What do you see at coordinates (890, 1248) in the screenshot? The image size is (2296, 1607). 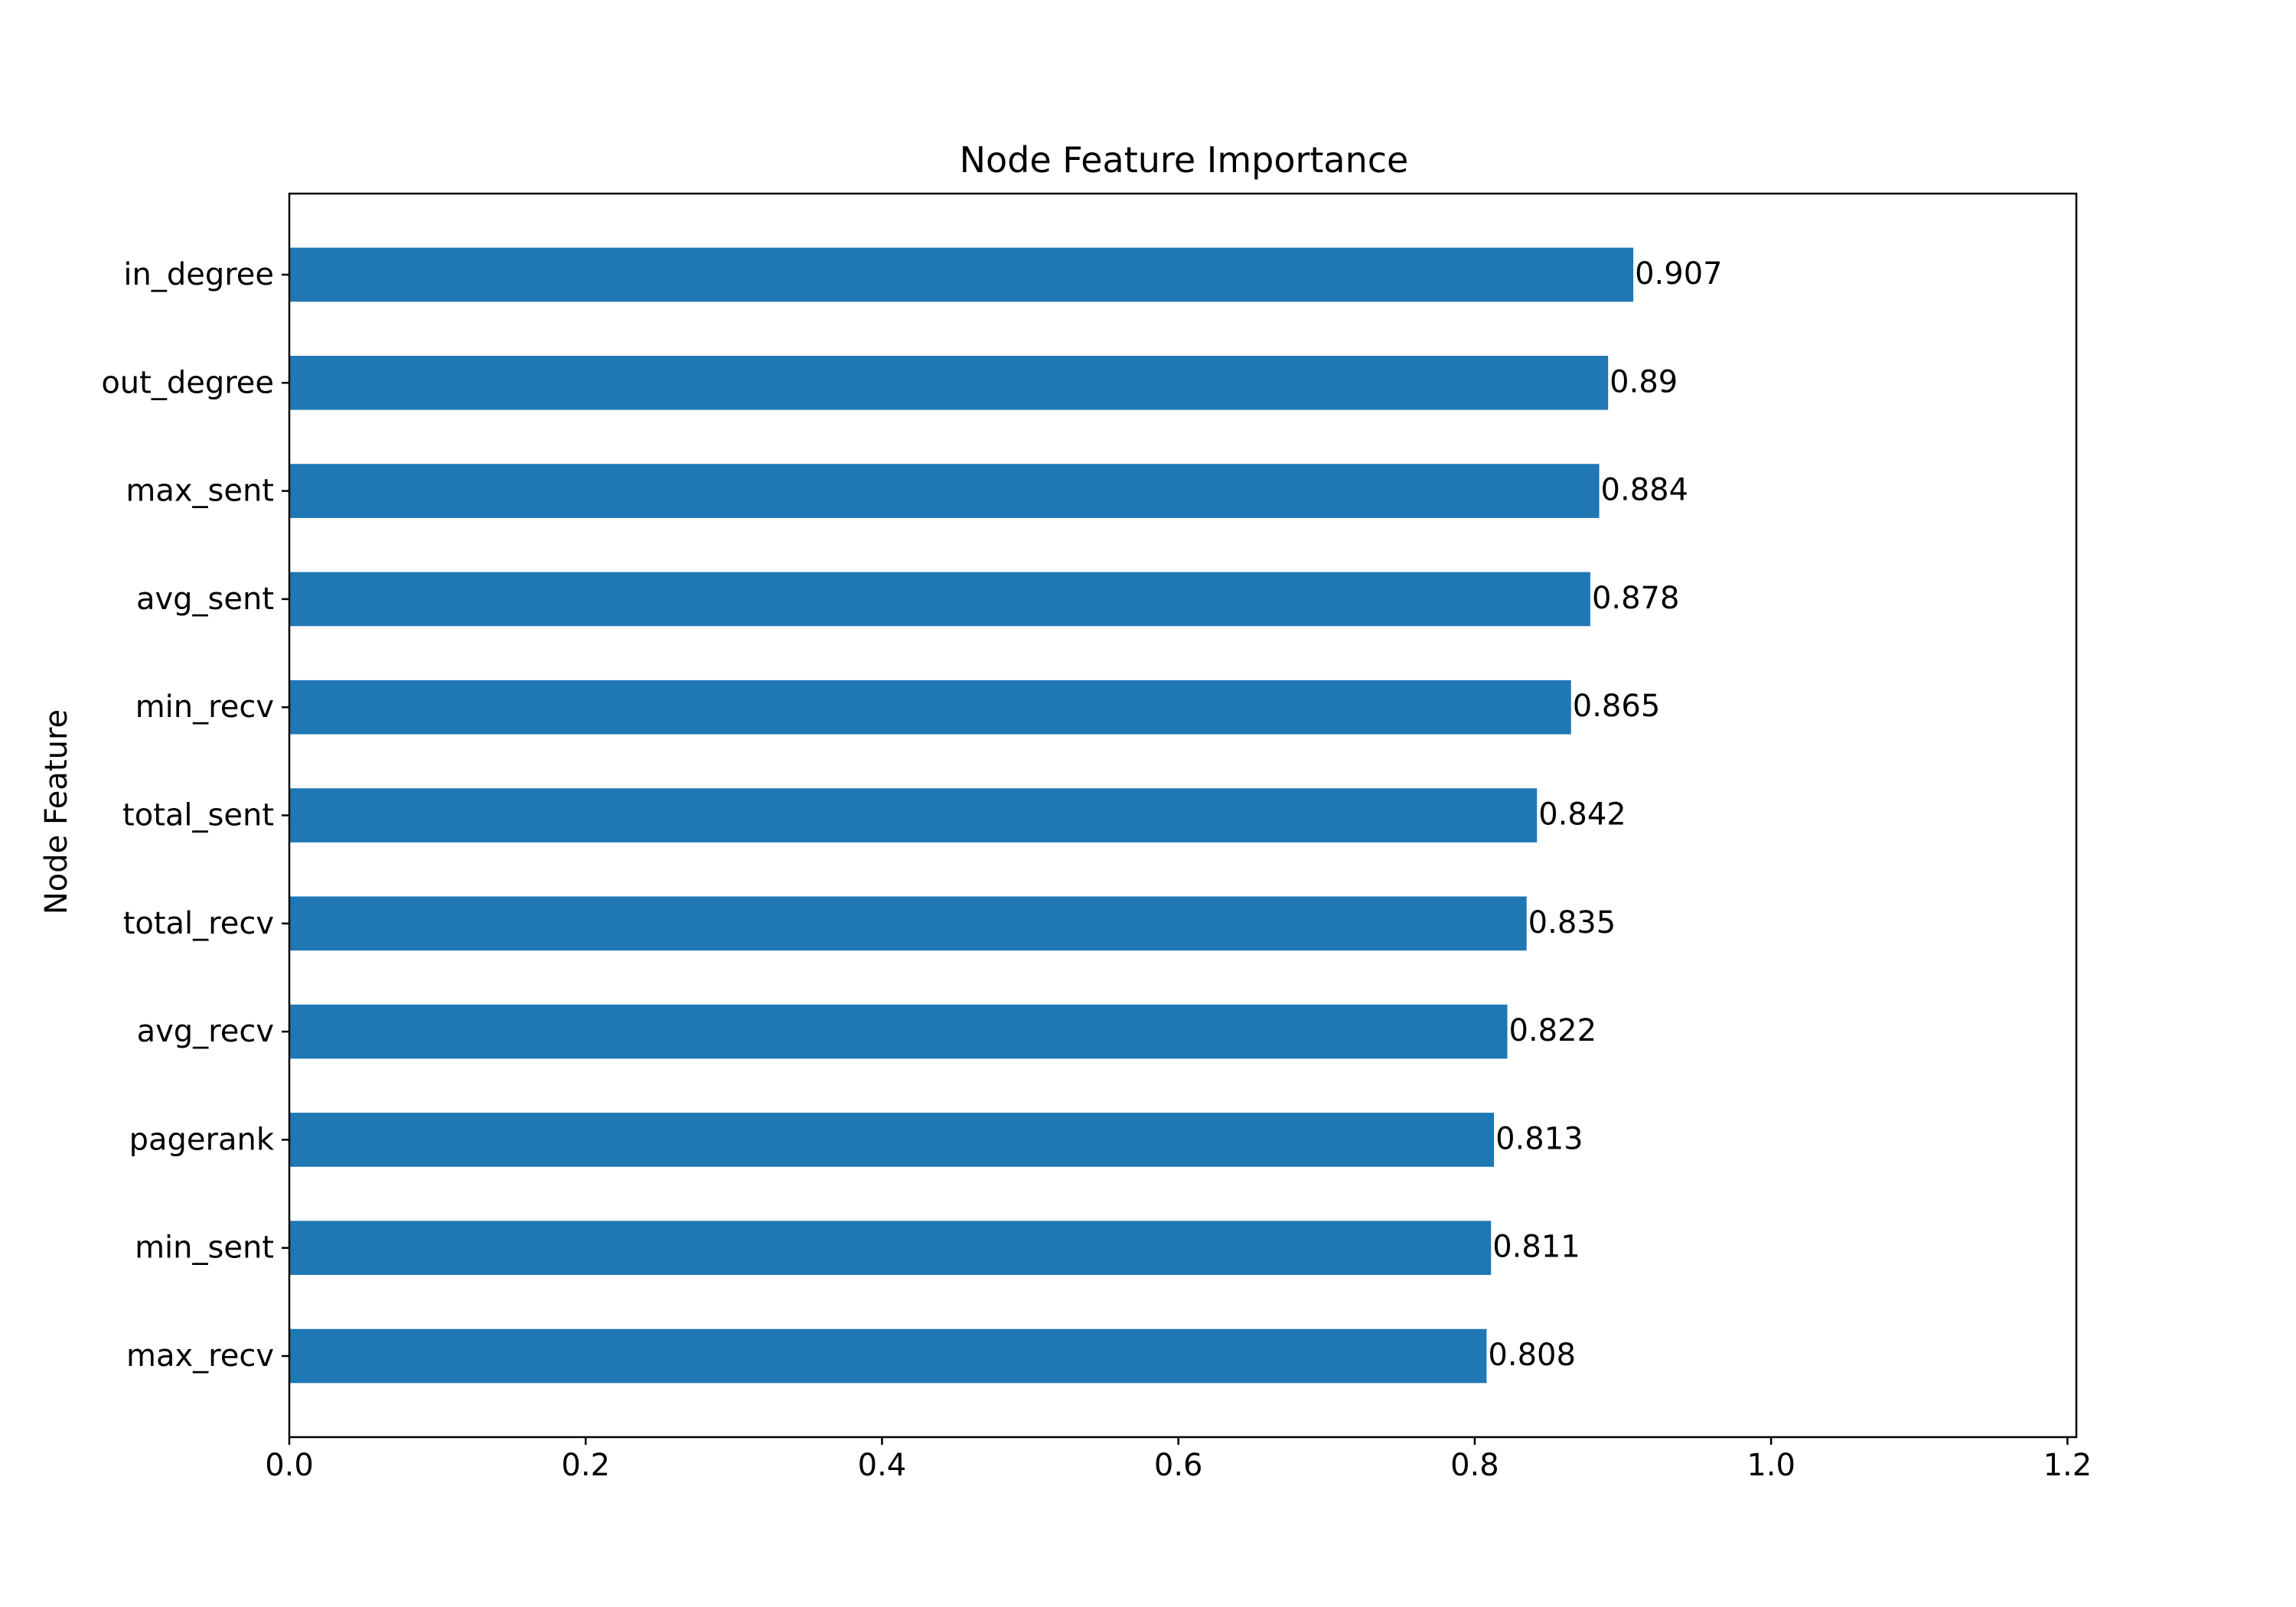 I see `bar-min-sent` at bounding box center [890, 1248].